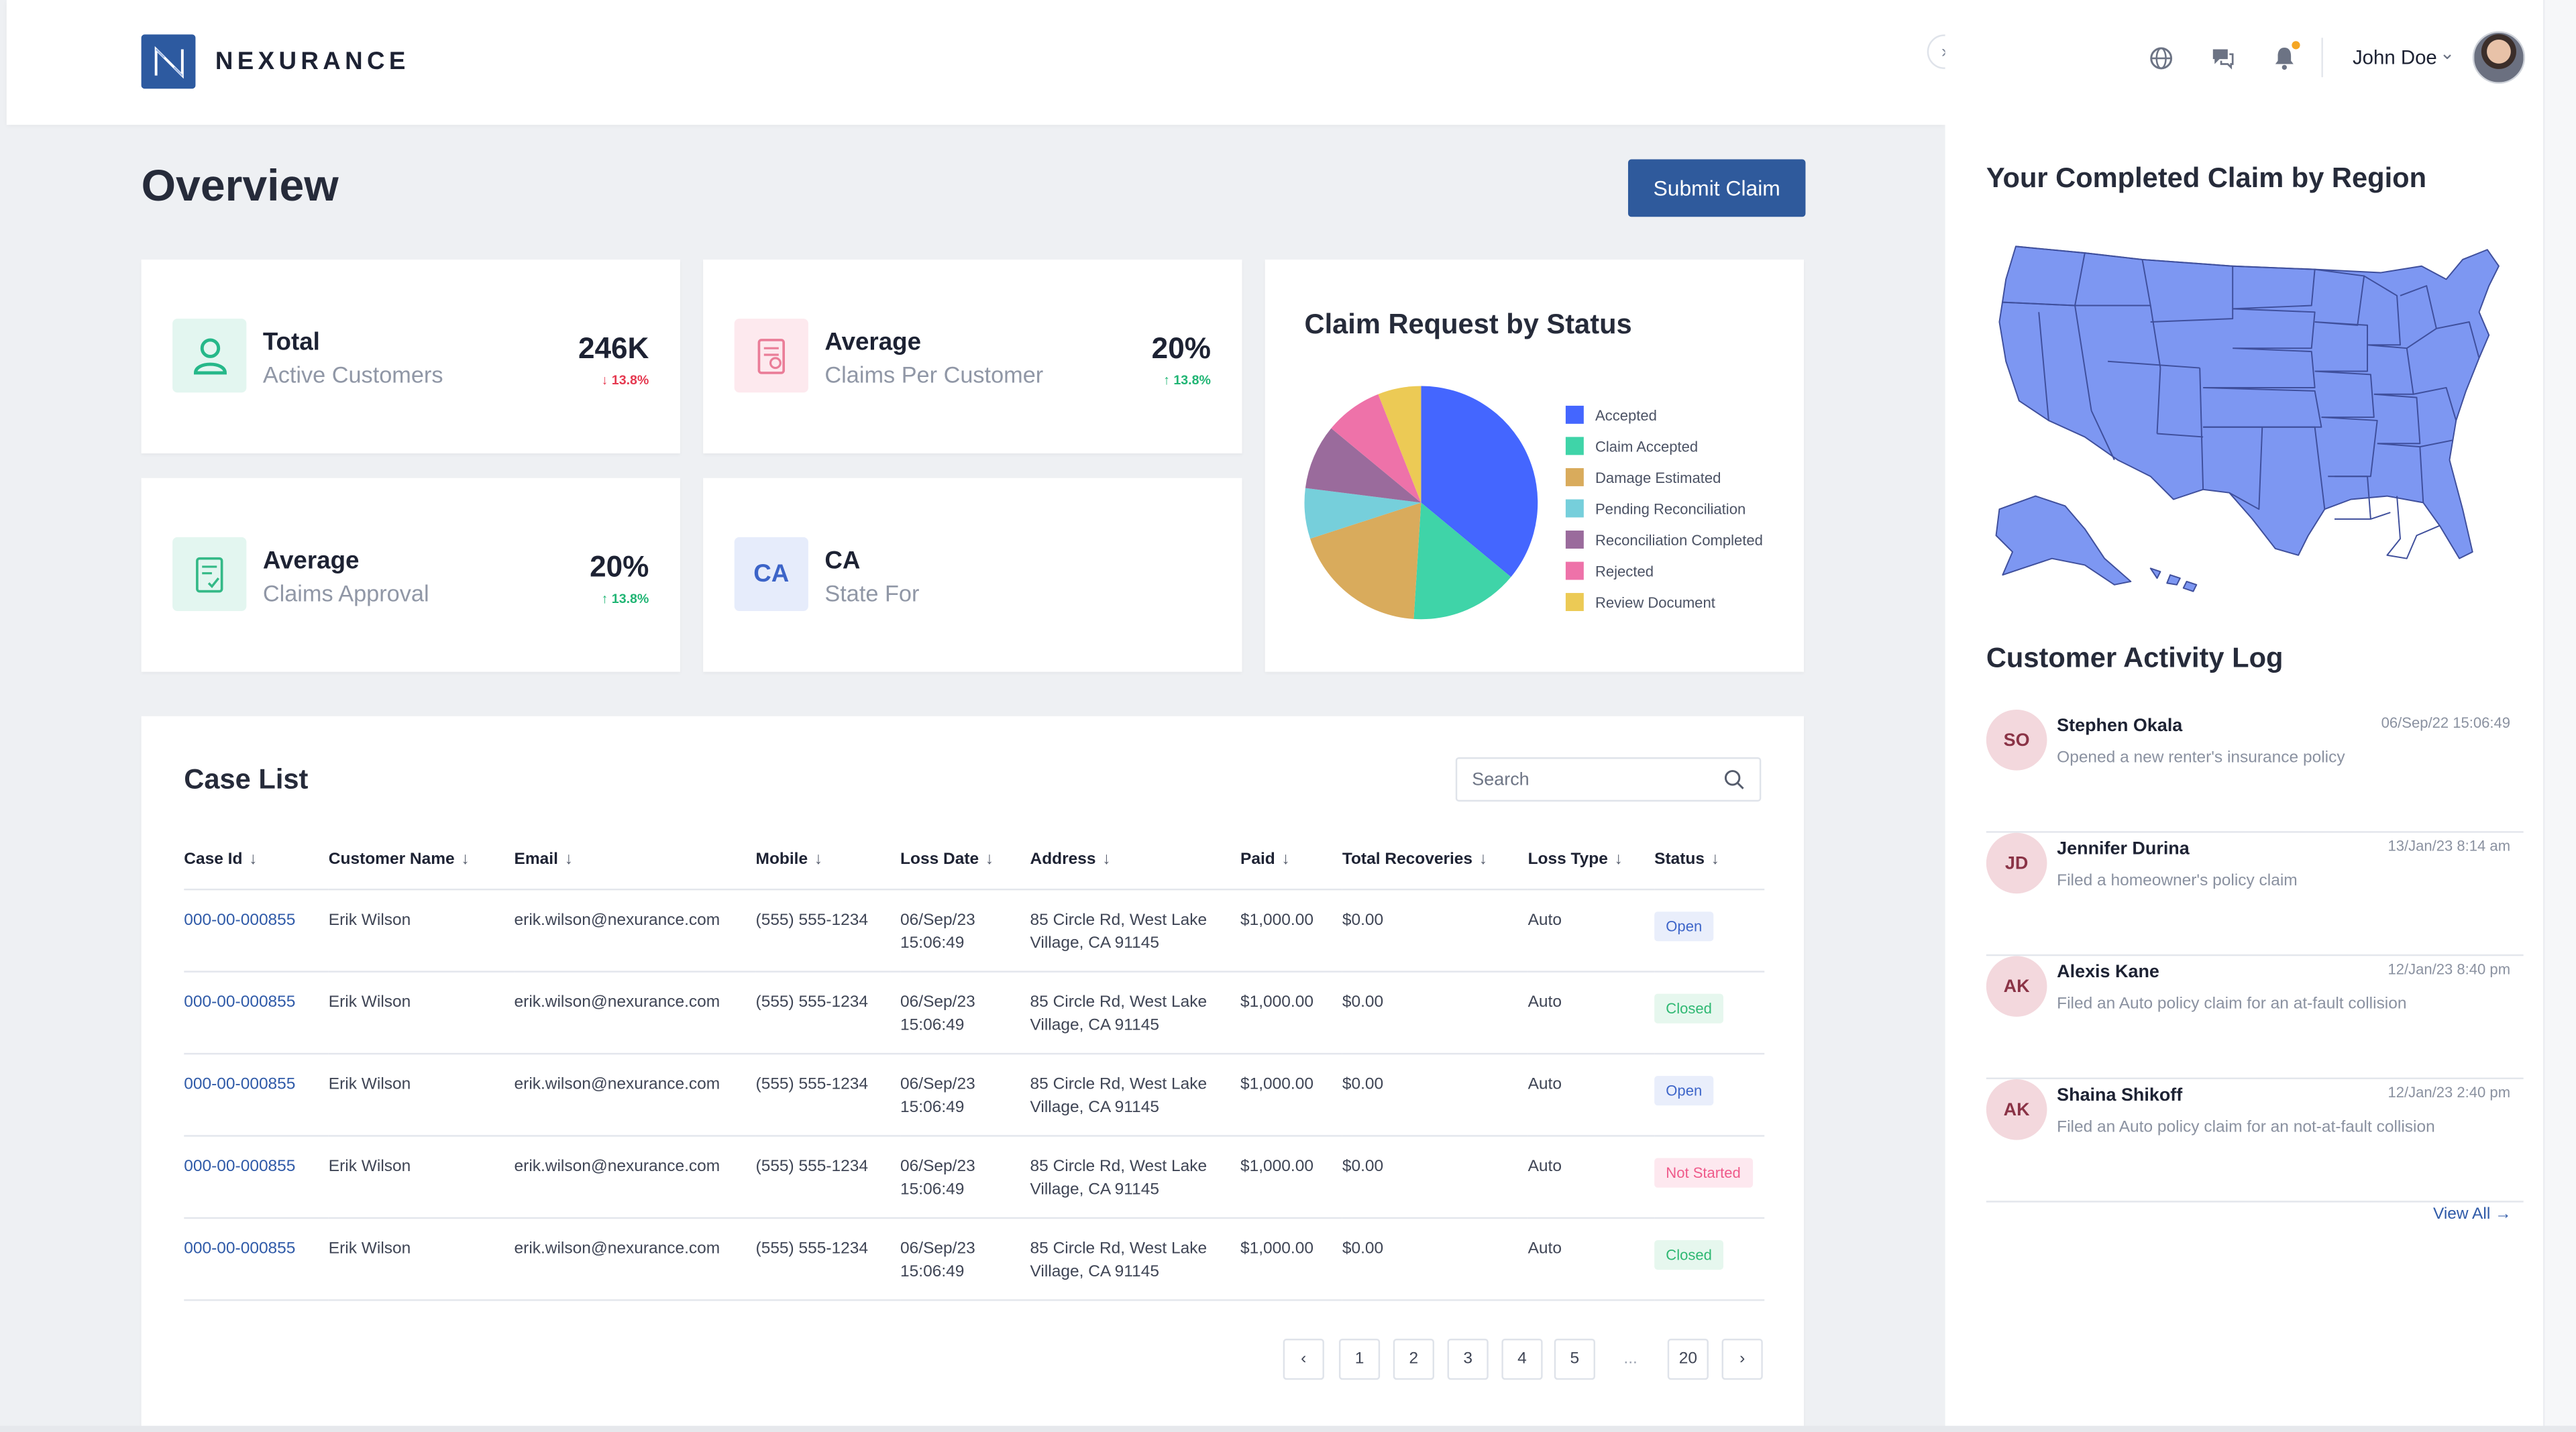 The height and width of the screenshot is (1432, 2576). What do you see at coordinates (1462, 561) in the screenshot?
I see `pie-slice-claim-accepted` at bounding box center [1462, 561].